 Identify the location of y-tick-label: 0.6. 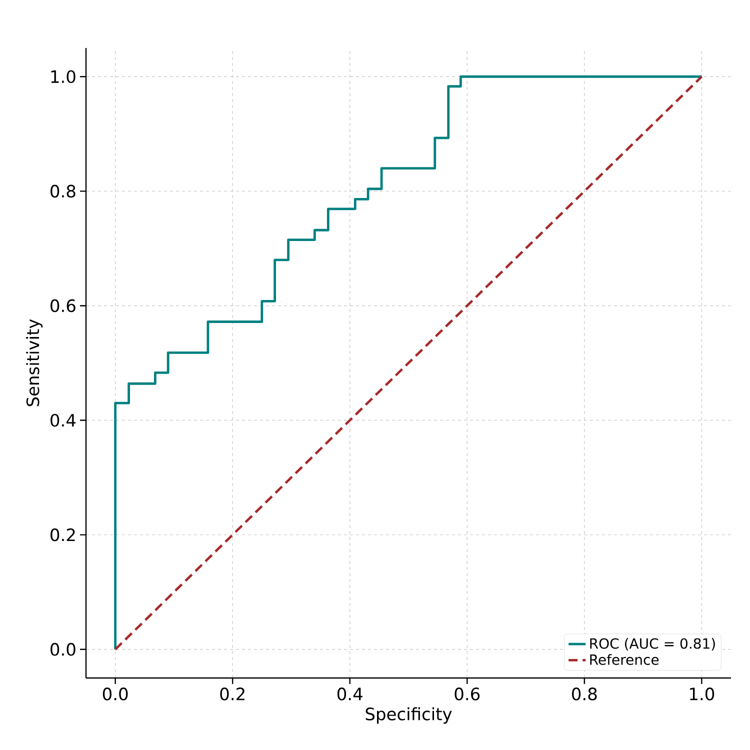
(63, 305).